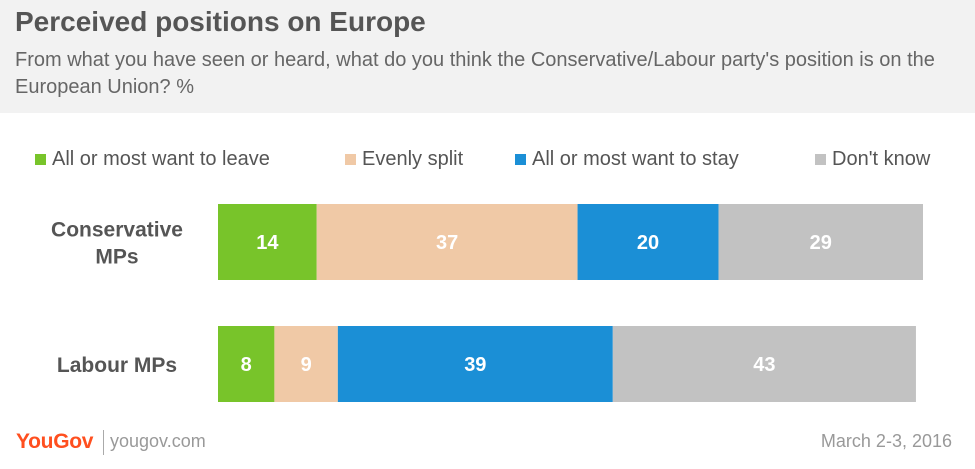  I want to click on bar-value-label: 29, so click(821, 243).